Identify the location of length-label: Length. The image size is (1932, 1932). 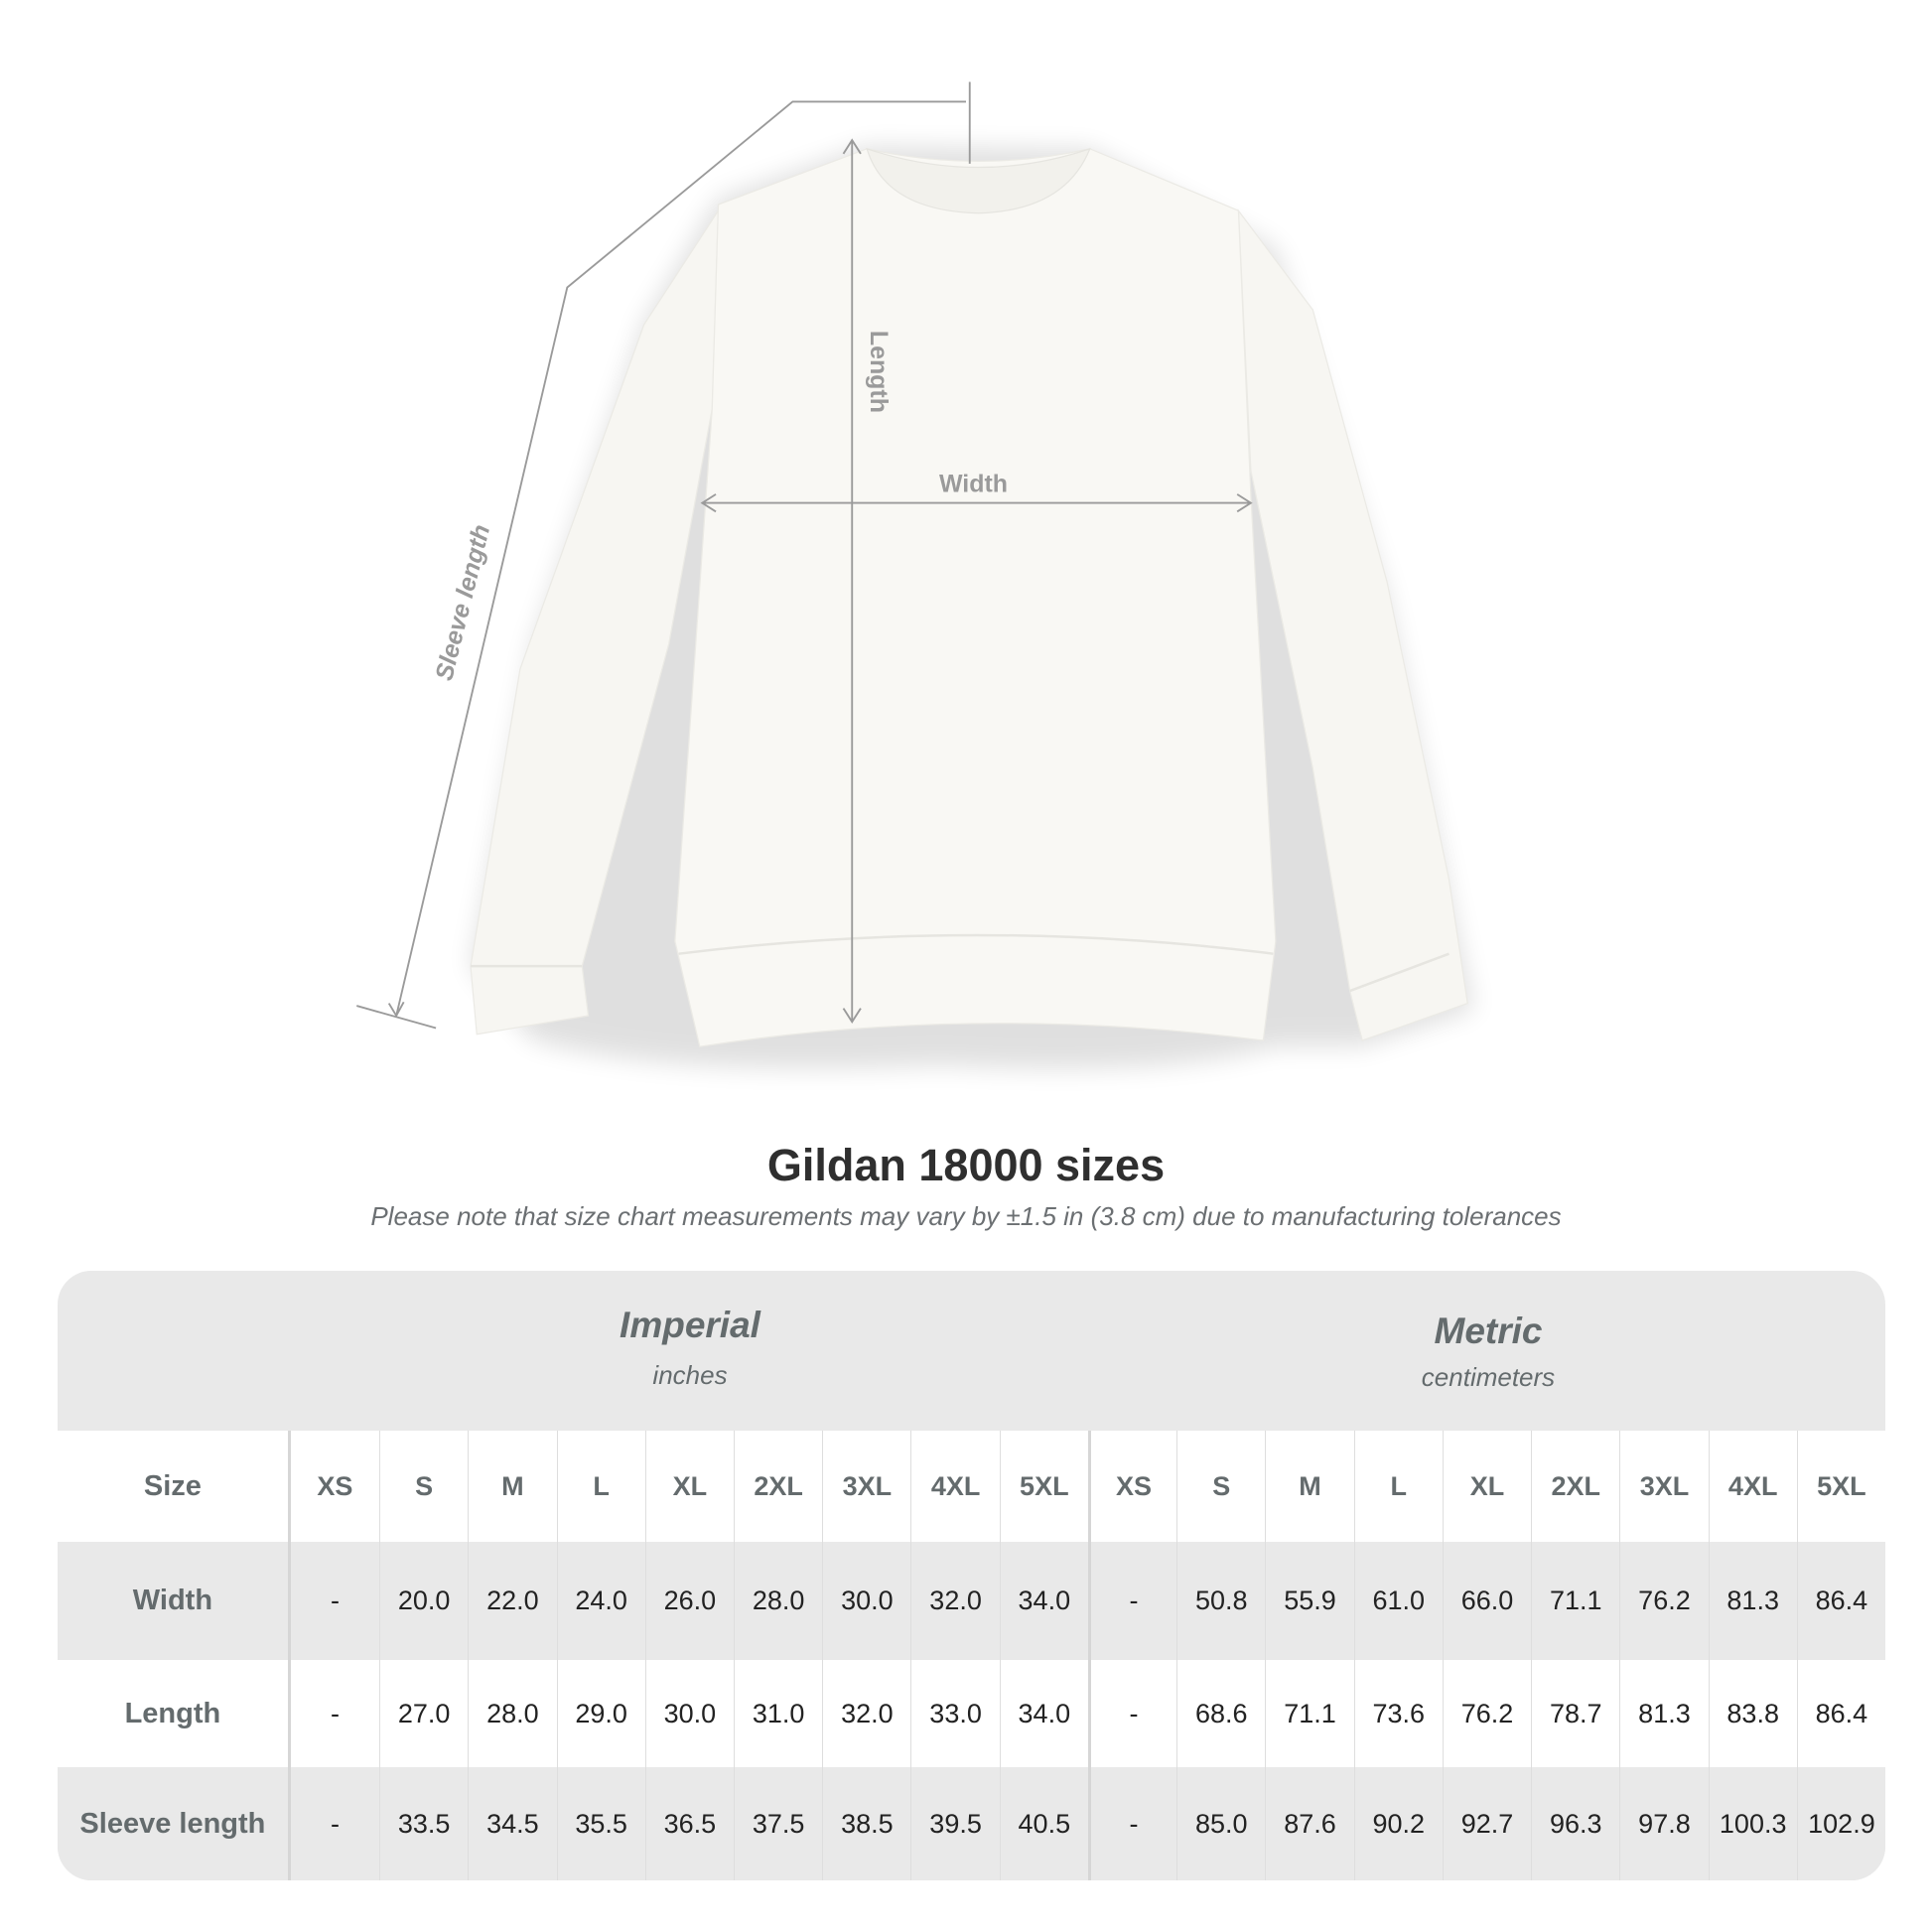
(879, 372).